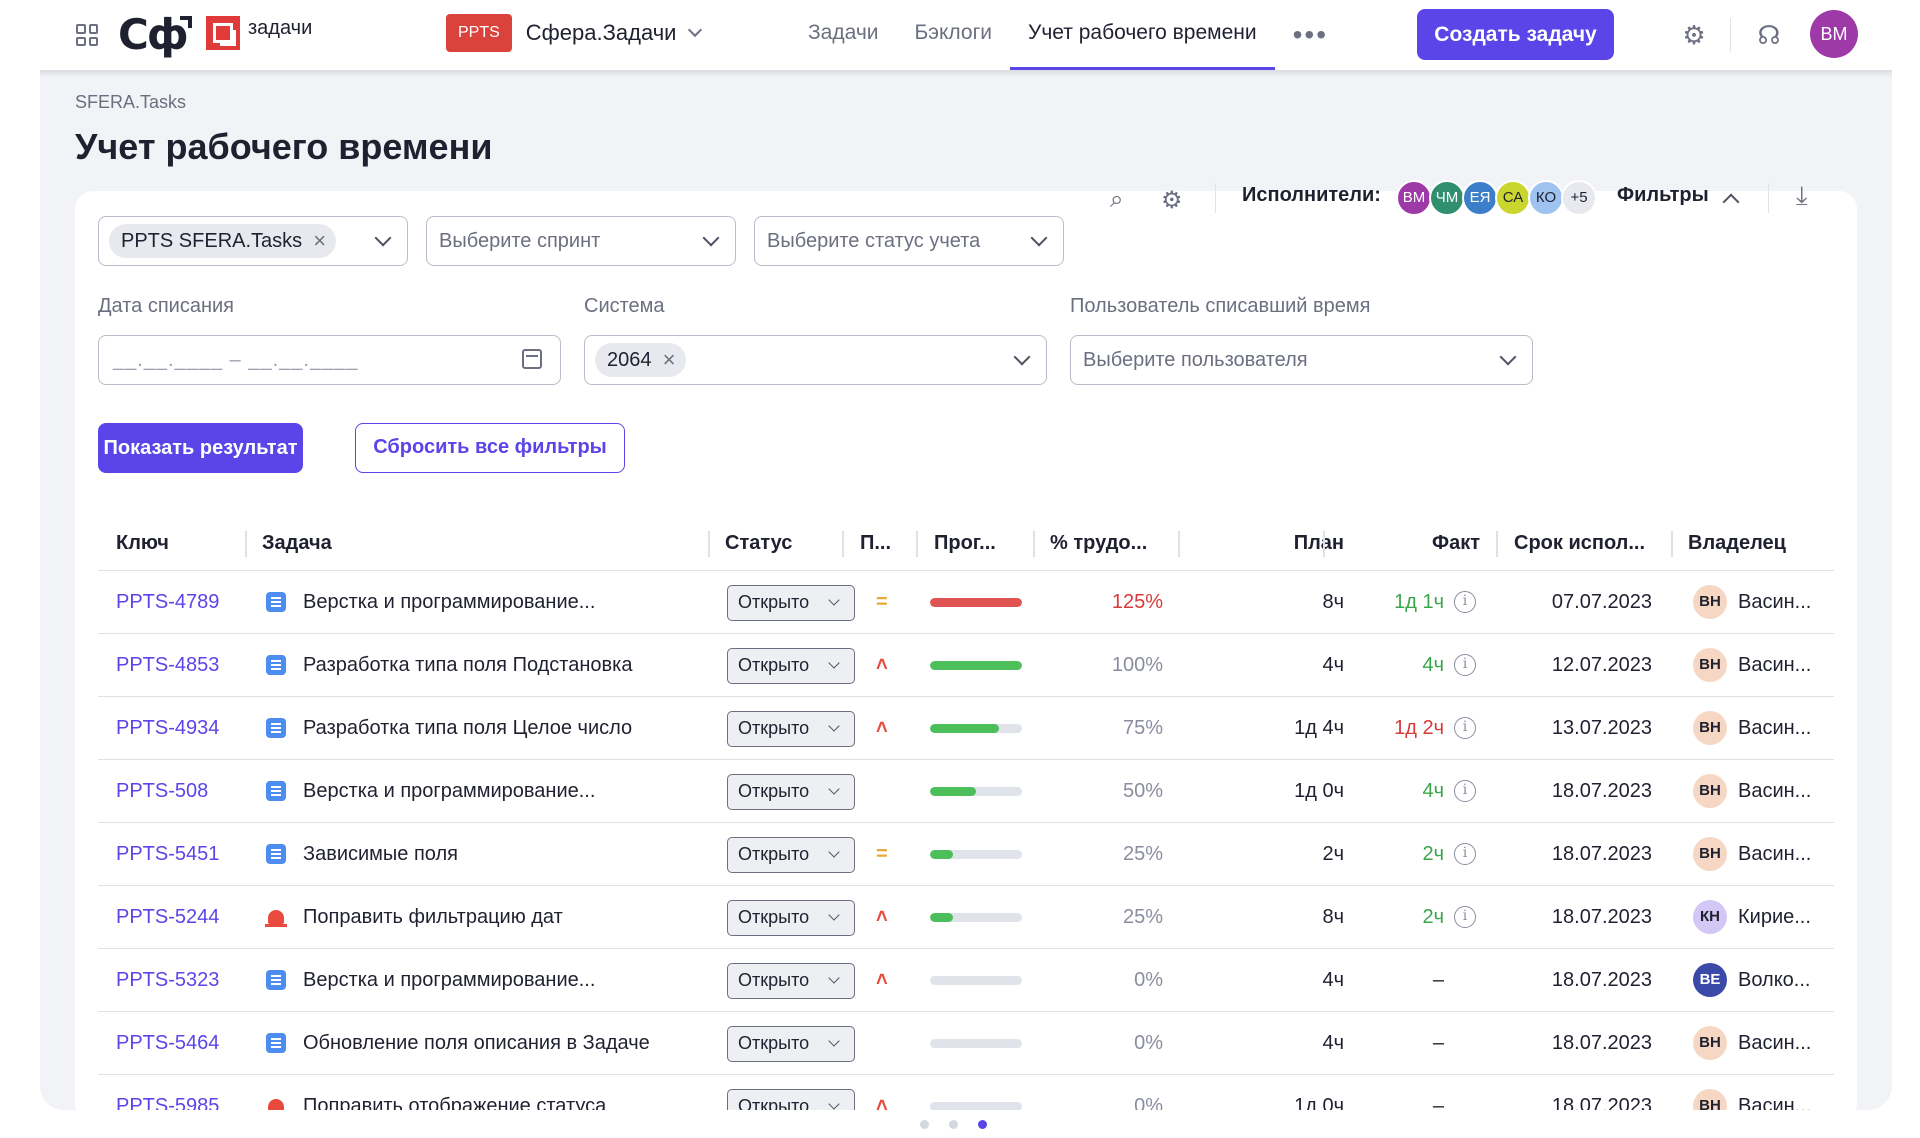 The width and height of the screenshot is (1920, 1138). I want to click on task-title: Зависимые поля, so click(380, 854).